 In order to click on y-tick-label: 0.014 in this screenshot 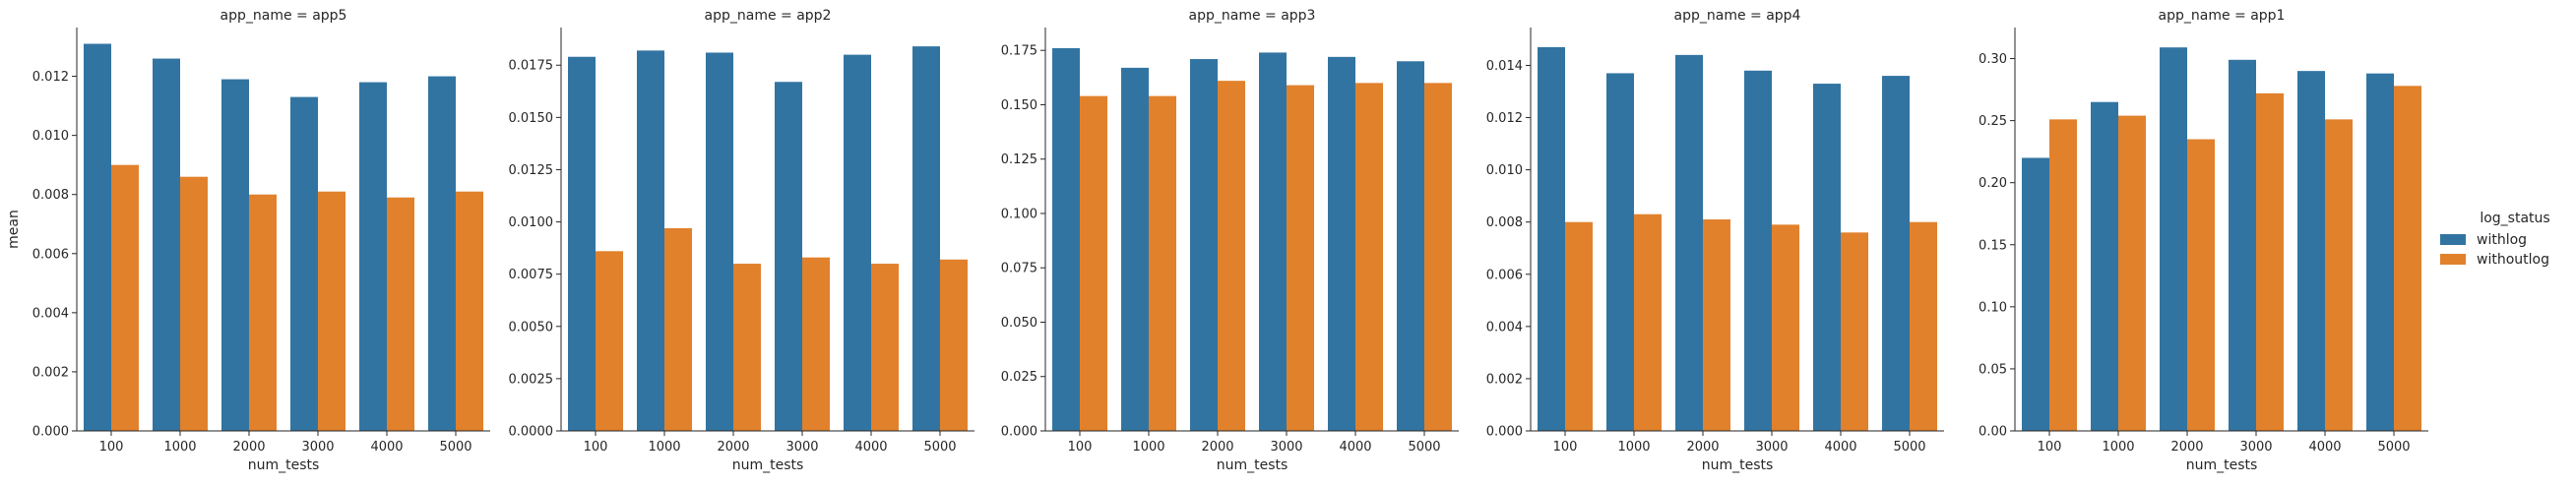, I will do `click(1504, 66)`.